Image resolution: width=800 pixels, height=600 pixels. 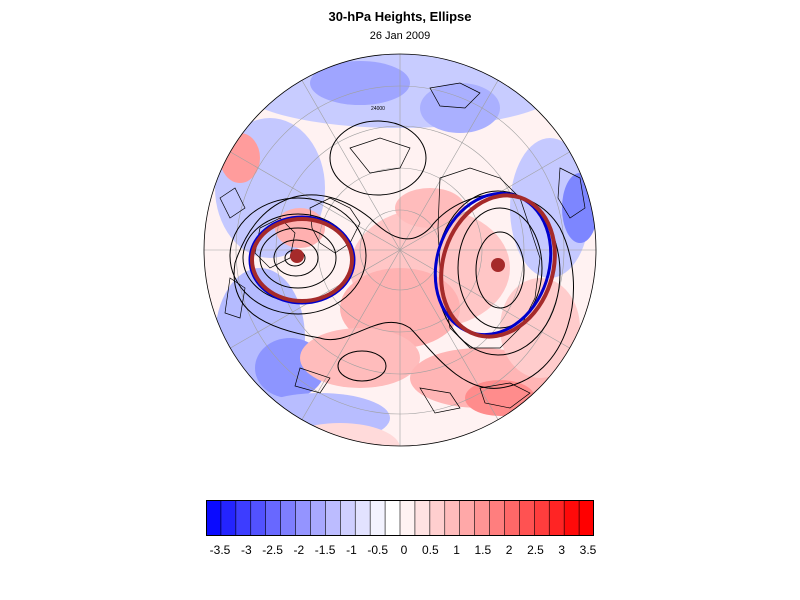 What do you see at coordinates (456, 550) in the screenshot?
I see `colorbar-tick-label: 1` at bounding box center [456, 550].